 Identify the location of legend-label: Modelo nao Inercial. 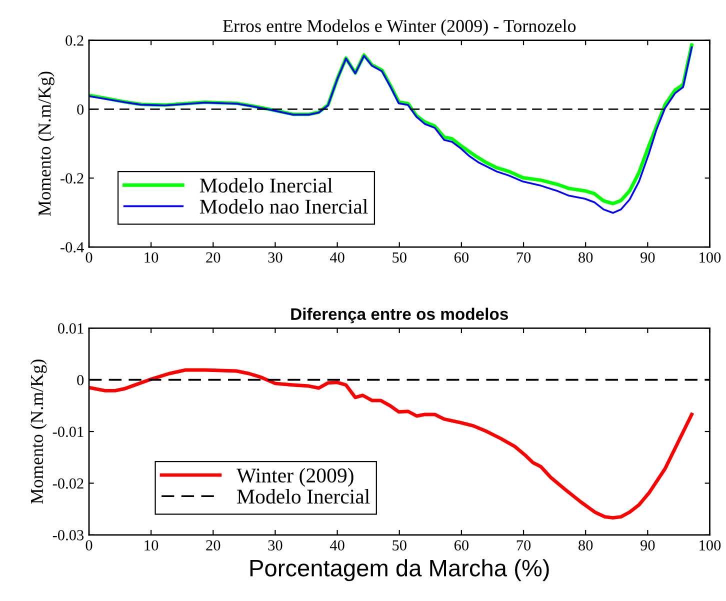
(284, 206).